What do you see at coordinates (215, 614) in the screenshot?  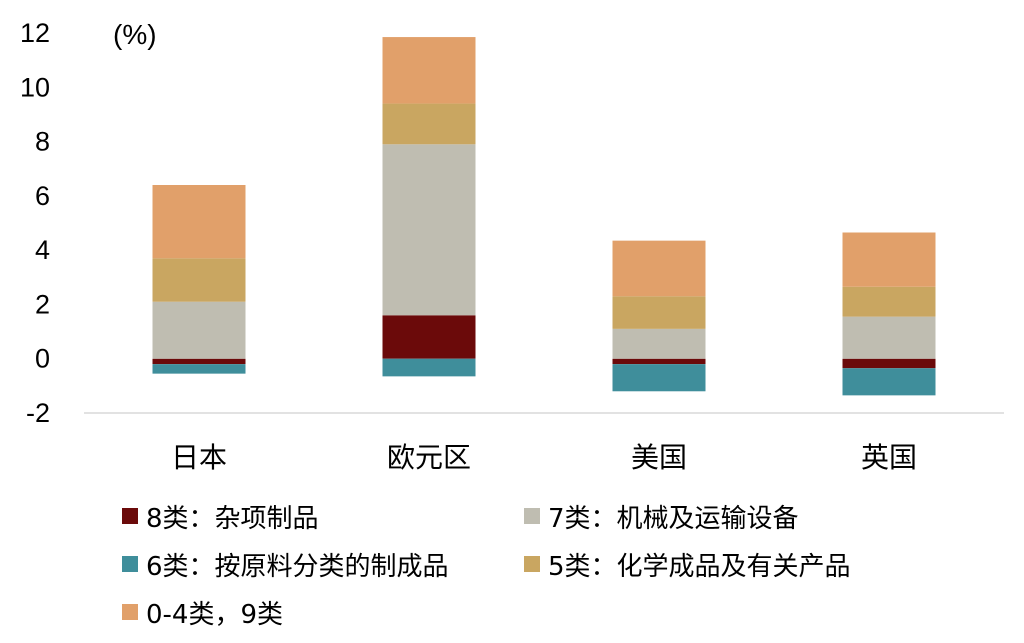 I see `legend-label: 0-4类，9类` at bounding box center [215, 614].